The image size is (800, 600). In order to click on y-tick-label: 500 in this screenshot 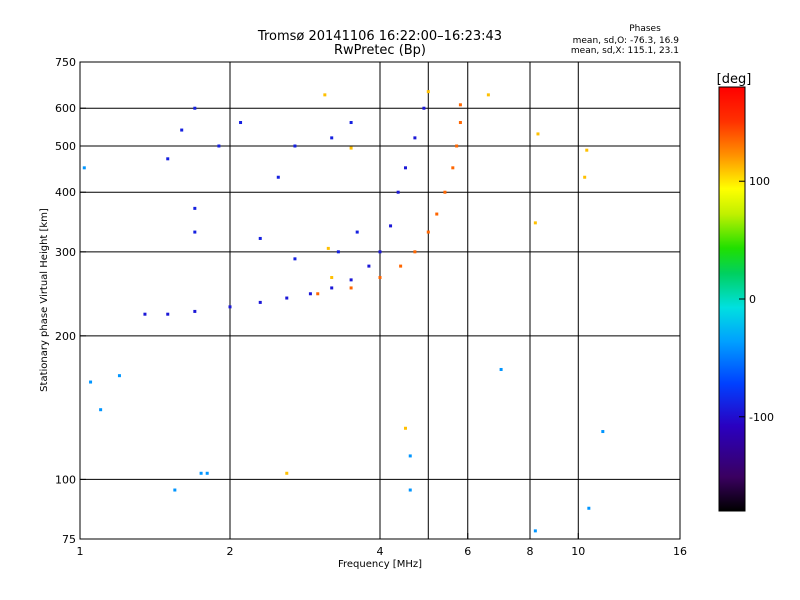, I will do `click(65, 146)`.